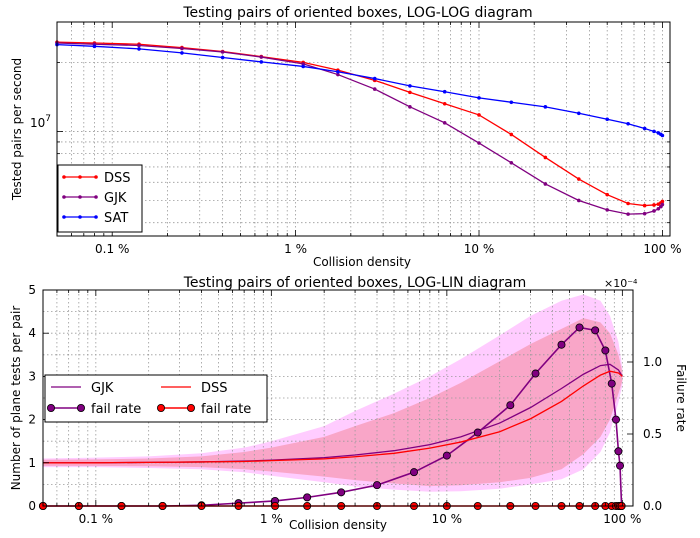 Image resolution: width=700 pixels, height=538 pixels. What do you see at coordinates (271, 519) in the screenshot?
I see `loglin-x-tick-label: 1 %` at bounding box center [271, 519].